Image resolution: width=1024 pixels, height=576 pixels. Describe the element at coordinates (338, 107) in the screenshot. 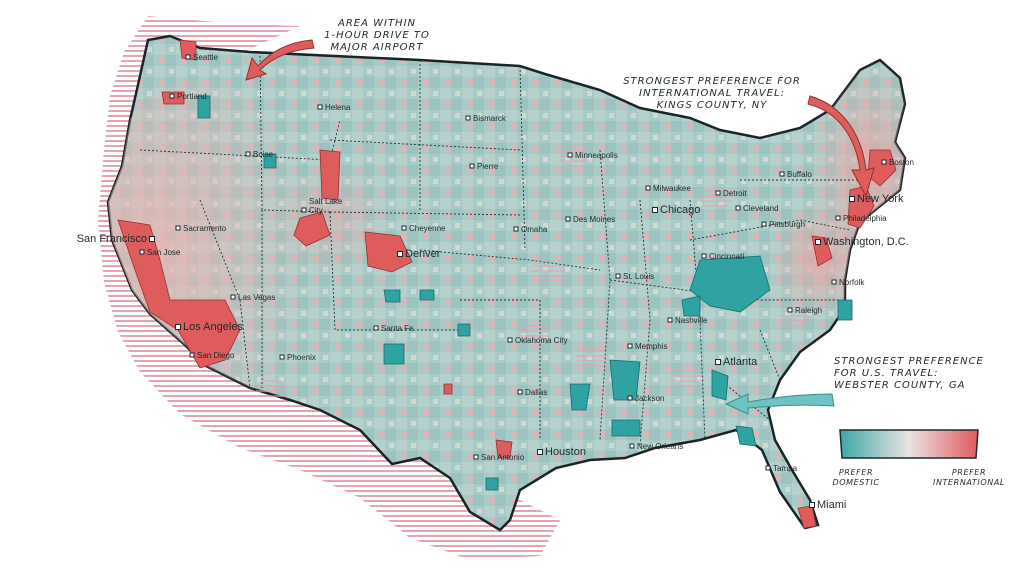

I see `city-label: Helena` at that location.